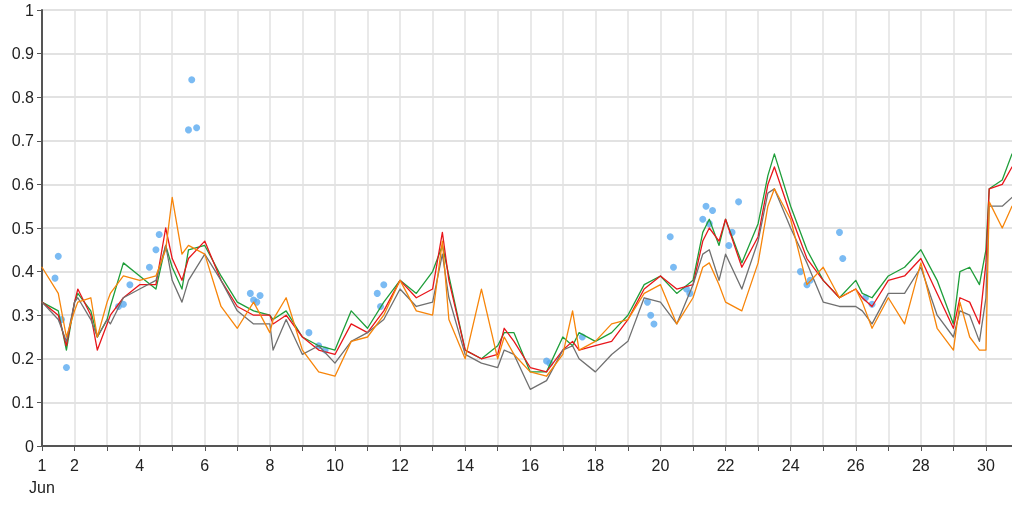  Describe the element at coordinates (270, 465) in the screenshot. I see `x-tick-label: 8` at that location.